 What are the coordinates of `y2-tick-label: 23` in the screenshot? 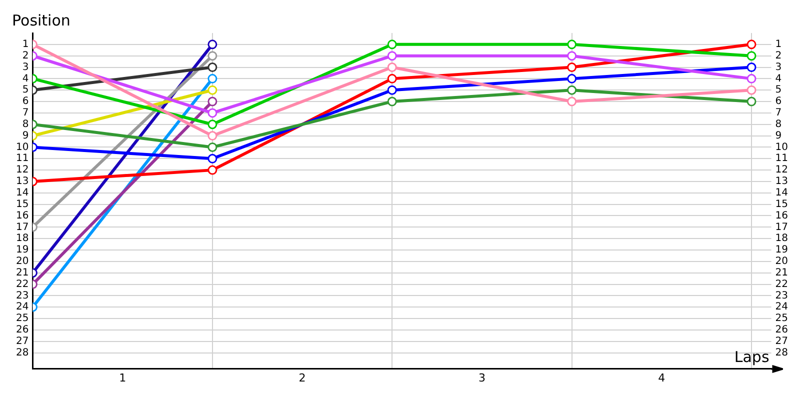 It's located at (781, 296).